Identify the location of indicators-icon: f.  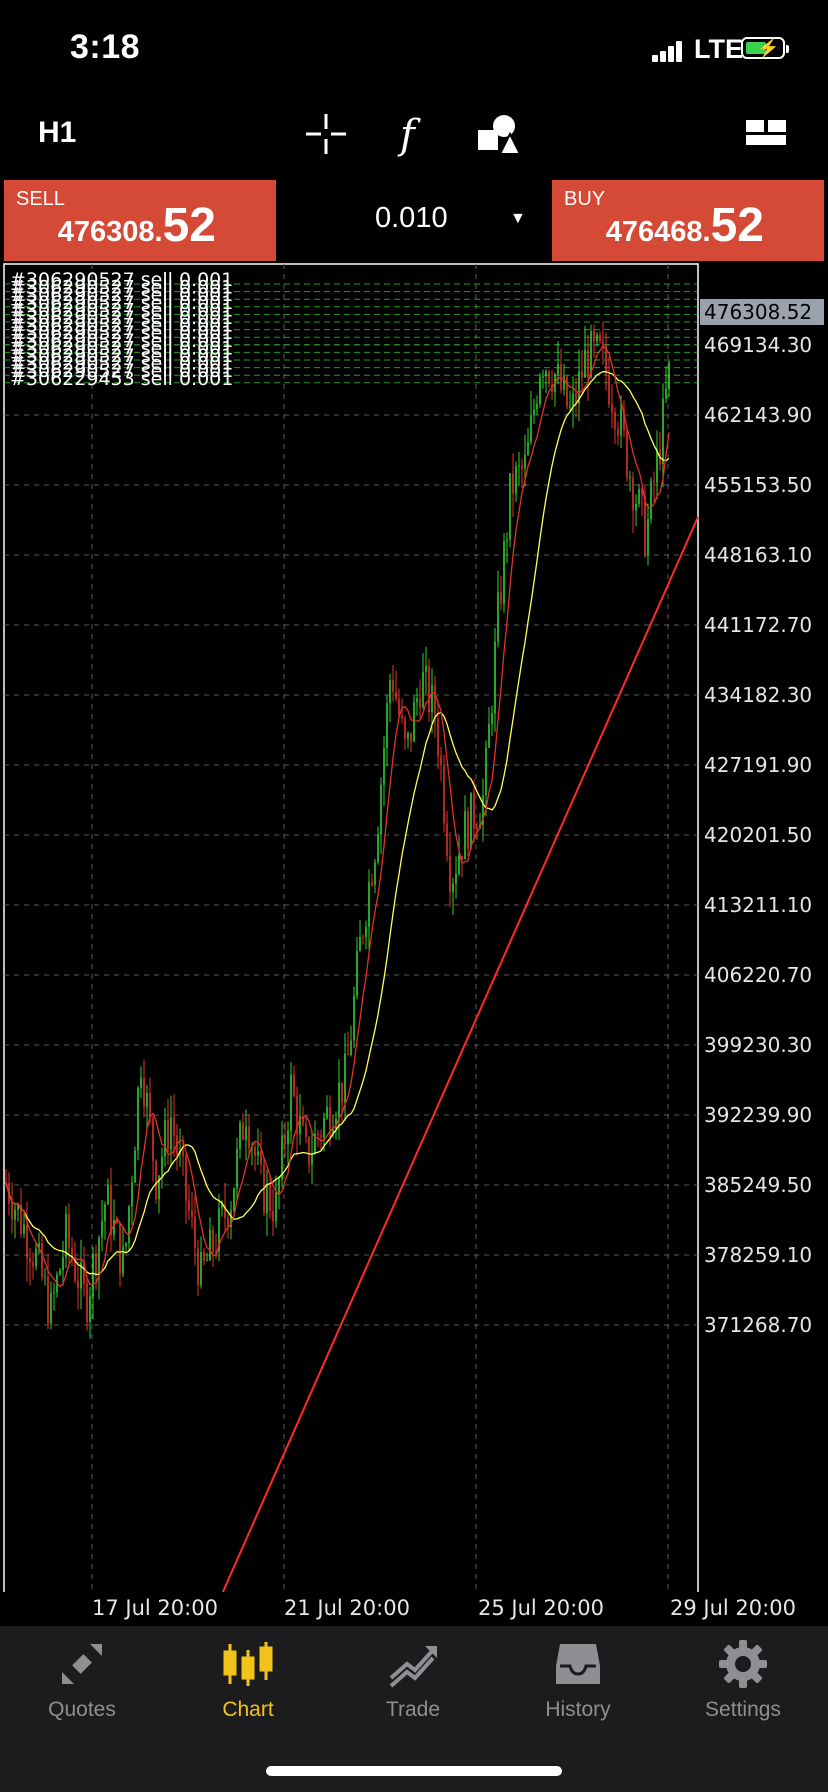
(414, 134).